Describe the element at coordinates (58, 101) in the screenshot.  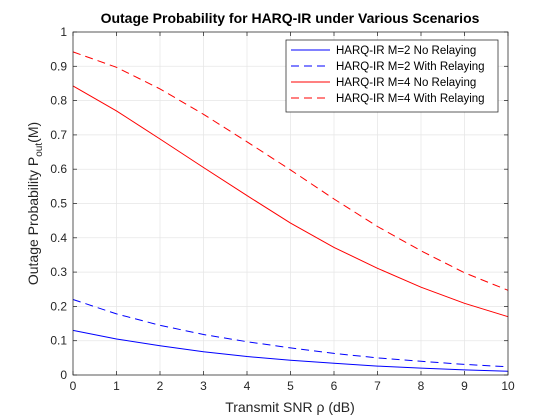
I see `y-tick-label: 0.8` at that location.